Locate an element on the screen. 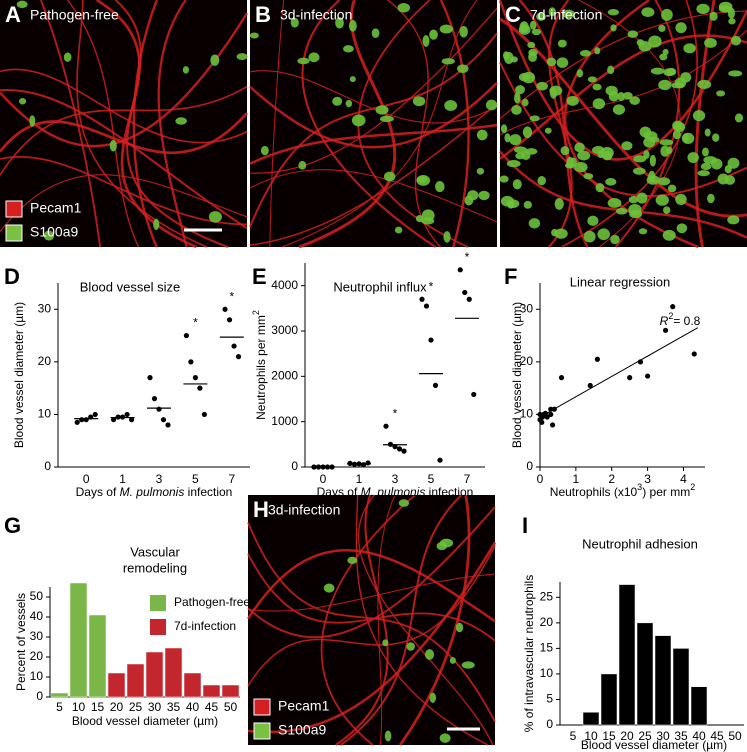  label-part: 2 is located at coordinates (670, 316).